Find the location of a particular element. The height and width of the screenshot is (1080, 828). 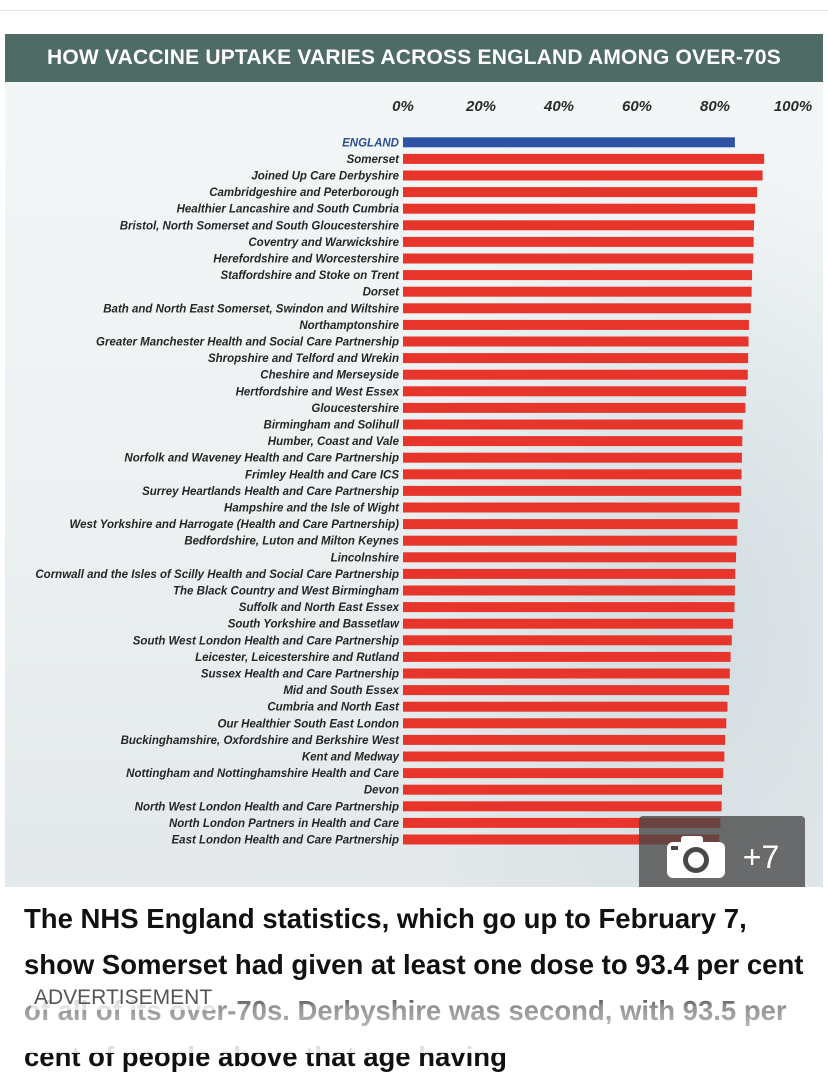

category-label: Hertfordshire and West Essex is located at coordinates (318, 392).